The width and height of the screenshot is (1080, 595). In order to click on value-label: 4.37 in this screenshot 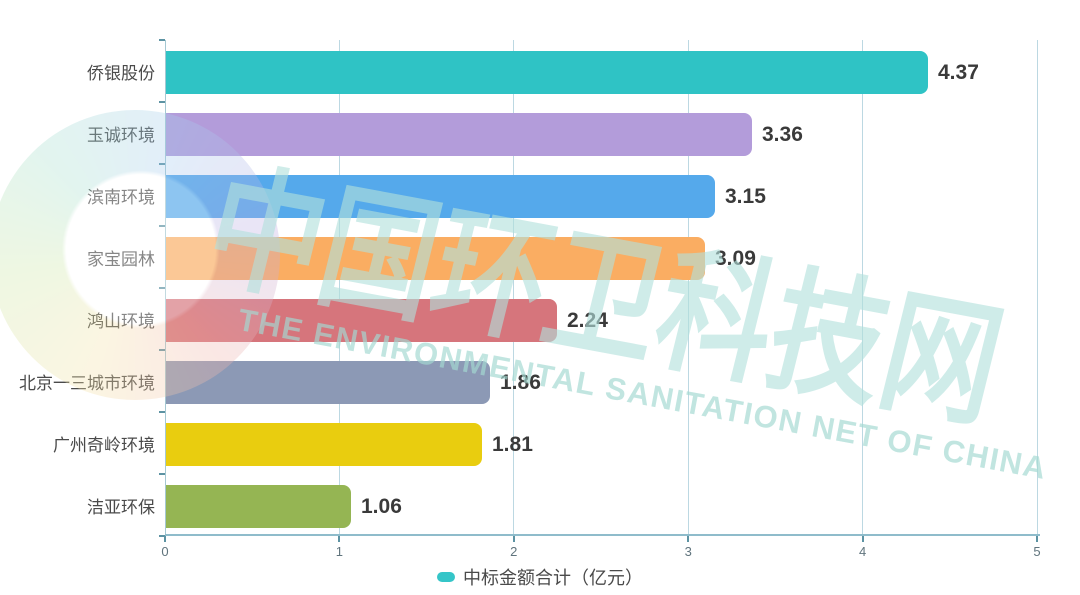, I will do `click(958, 72)`.